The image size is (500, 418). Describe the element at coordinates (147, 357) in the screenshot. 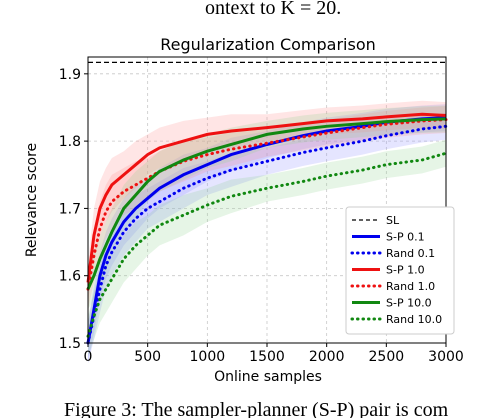

I see `x-tick-label: 500` at that location.